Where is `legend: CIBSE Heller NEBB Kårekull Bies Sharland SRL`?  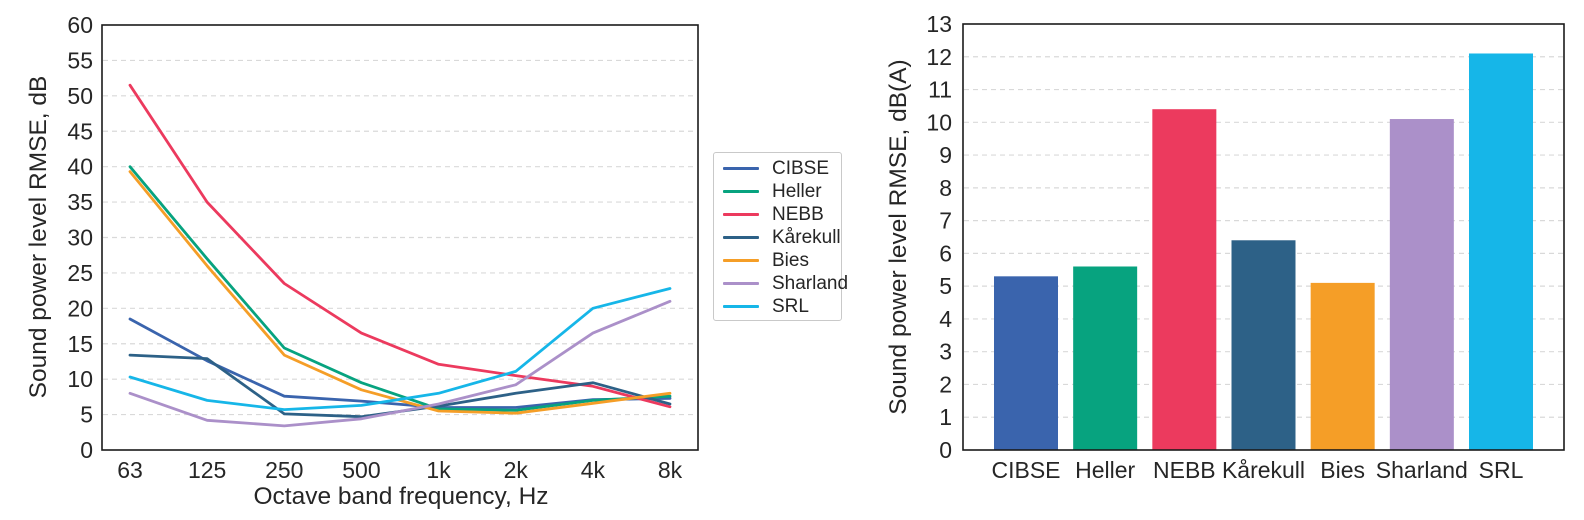 legend: CIBSE Heller NEBB Kårekull Bies Sharland SRL is located at coordinates (780, 236).